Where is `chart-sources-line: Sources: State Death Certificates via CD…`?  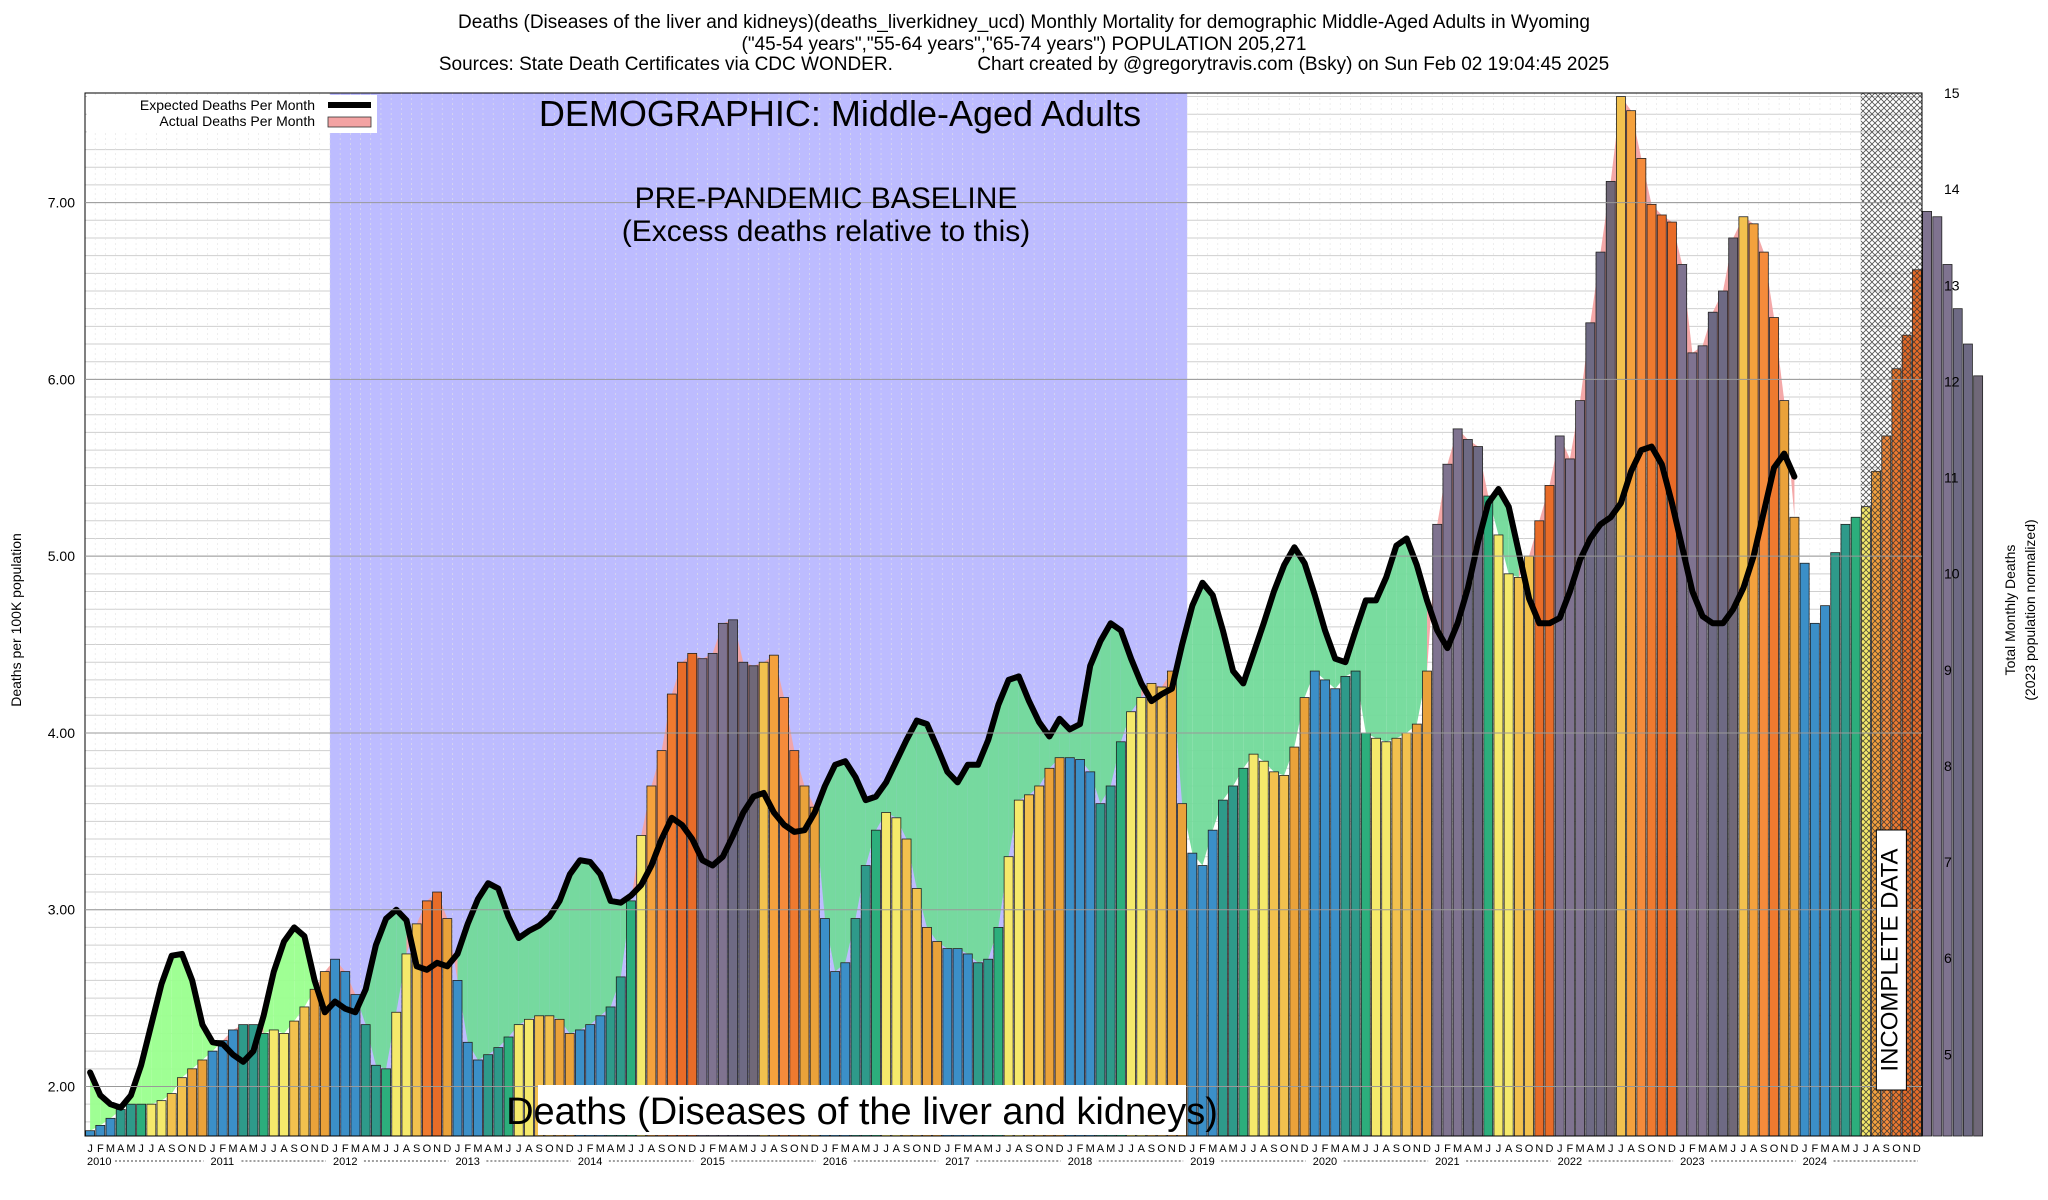
chart-sources-line: Sources: State Death Certificates via CD… is located at coordinates (1024, 64).